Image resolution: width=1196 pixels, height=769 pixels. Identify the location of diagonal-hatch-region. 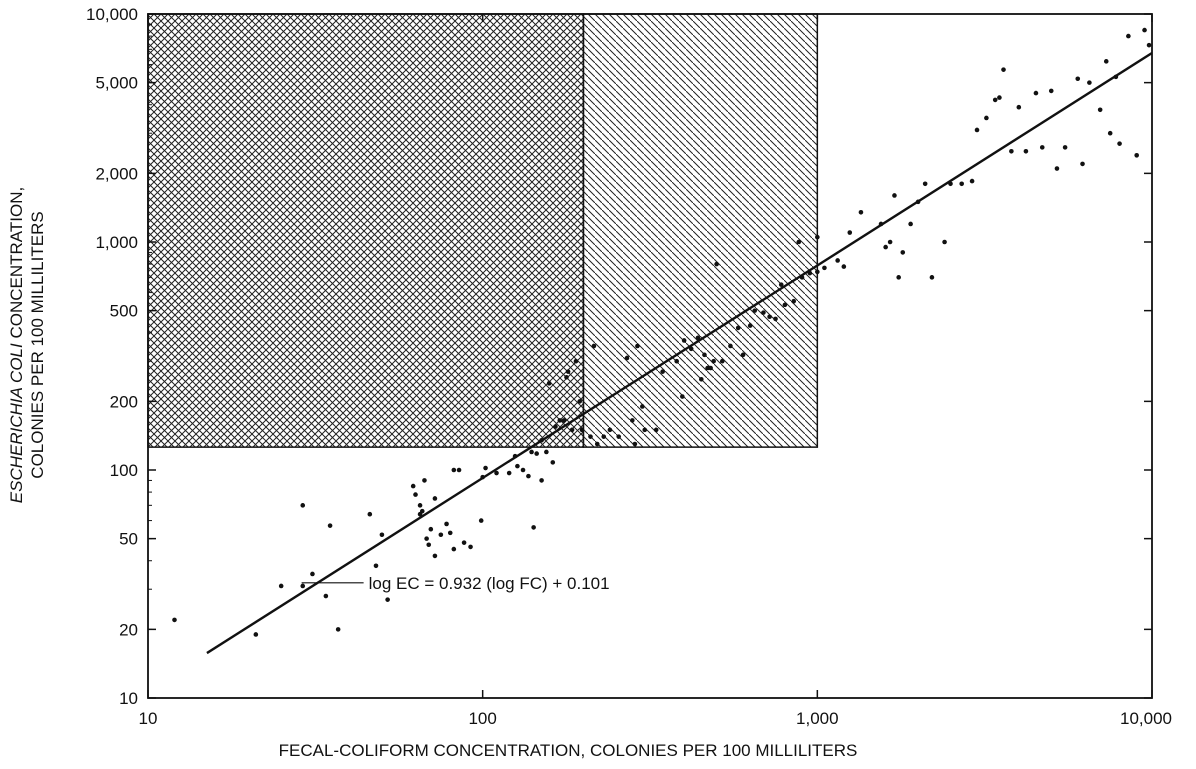
(700, 231).